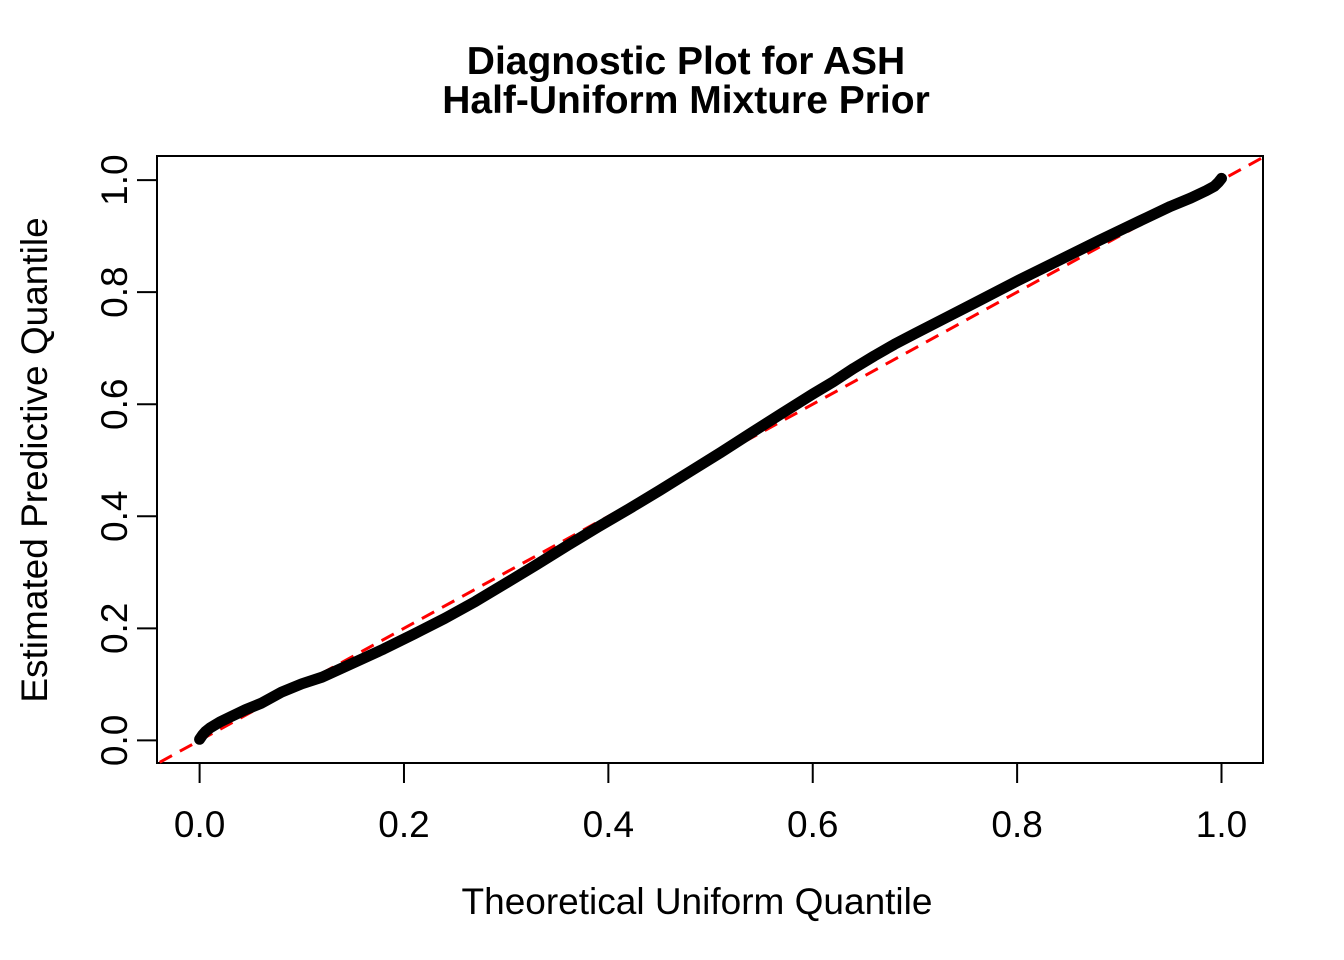  Describe the element at coordinates (812, 824) in the screenshot. I see `x-tick-label: 0.6` at that location.